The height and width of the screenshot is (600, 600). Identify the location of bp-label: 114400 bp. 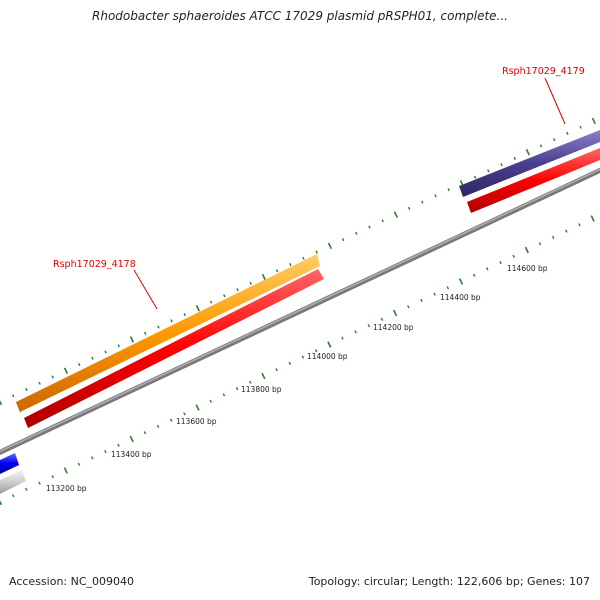
(460, 297).